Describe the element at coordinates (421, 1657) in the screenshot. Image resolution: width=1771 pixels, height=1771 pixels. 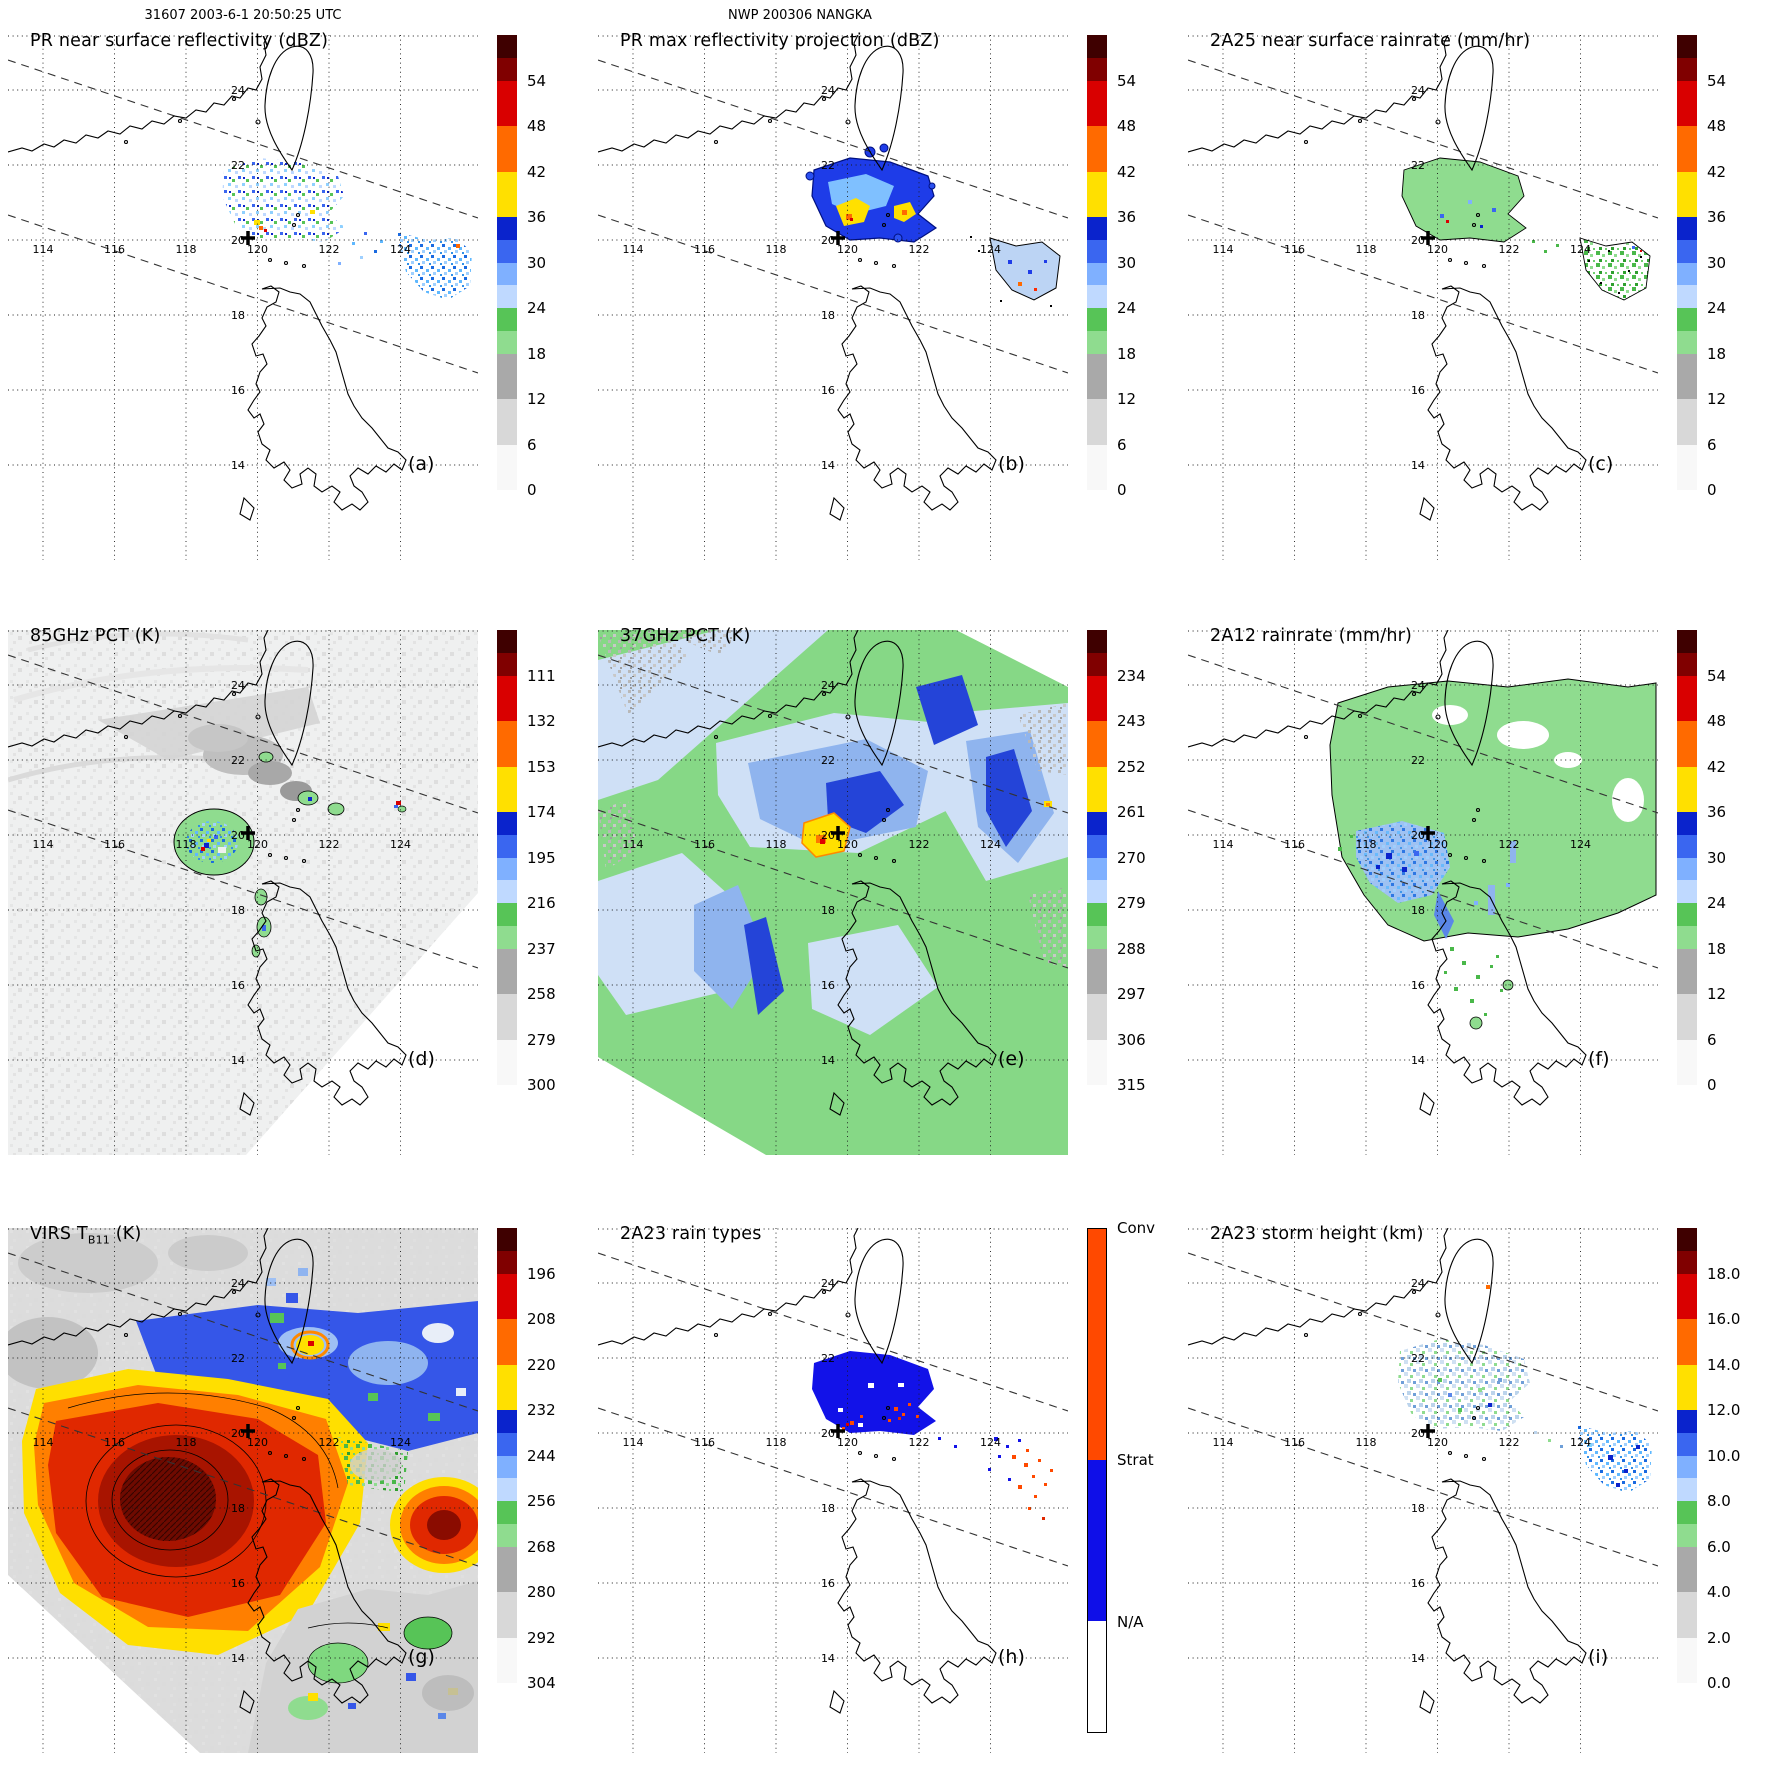
I see `panel-letter: (g)` at that location.